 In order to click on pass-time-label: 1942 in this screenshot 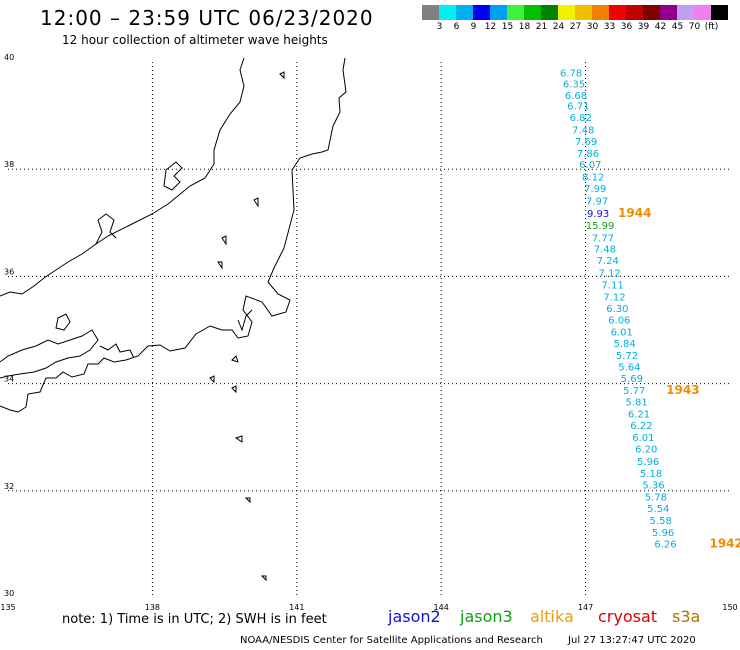, I will do `click(724, 544)`.